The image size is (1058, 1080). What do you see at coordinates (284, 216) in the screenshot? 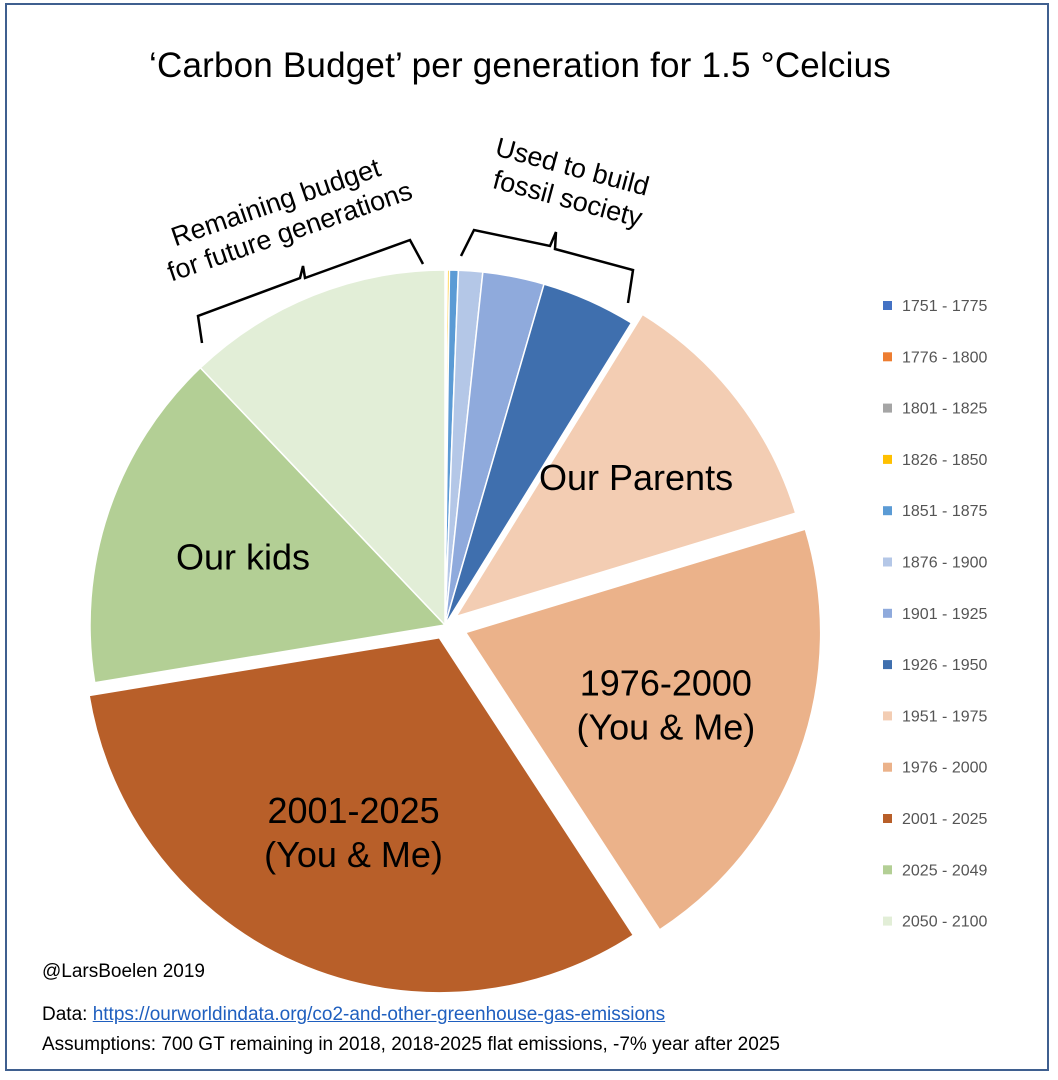
I see `annotation-remaining-budget: Remaining budget for future generations` at bounding box center [284, 216].